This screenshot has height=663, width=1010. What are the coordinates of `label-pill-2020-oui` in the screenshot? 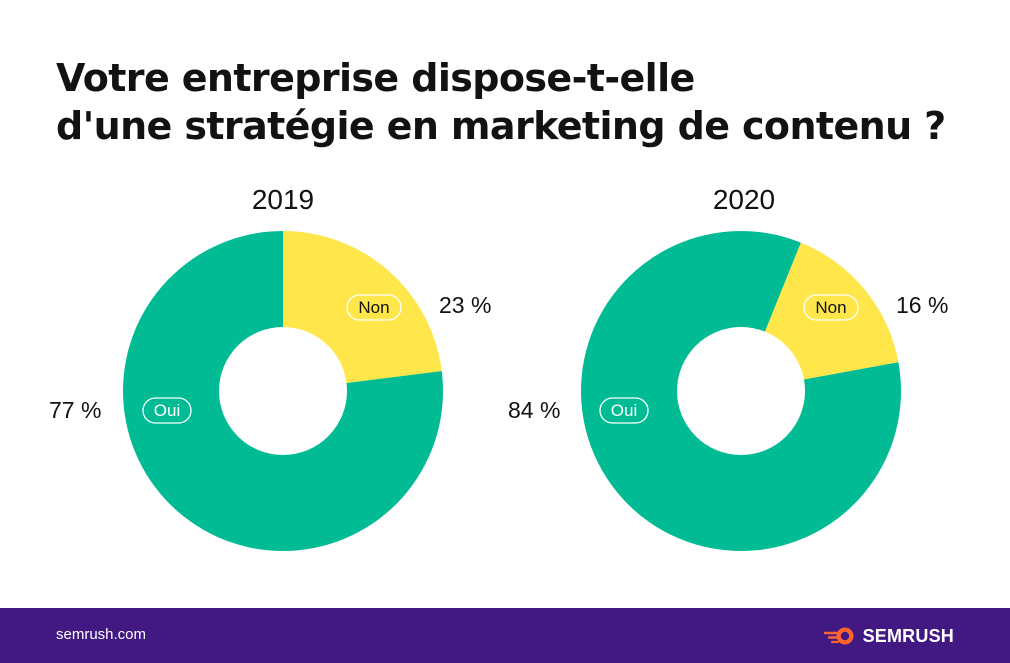 It's located at (624, 410).